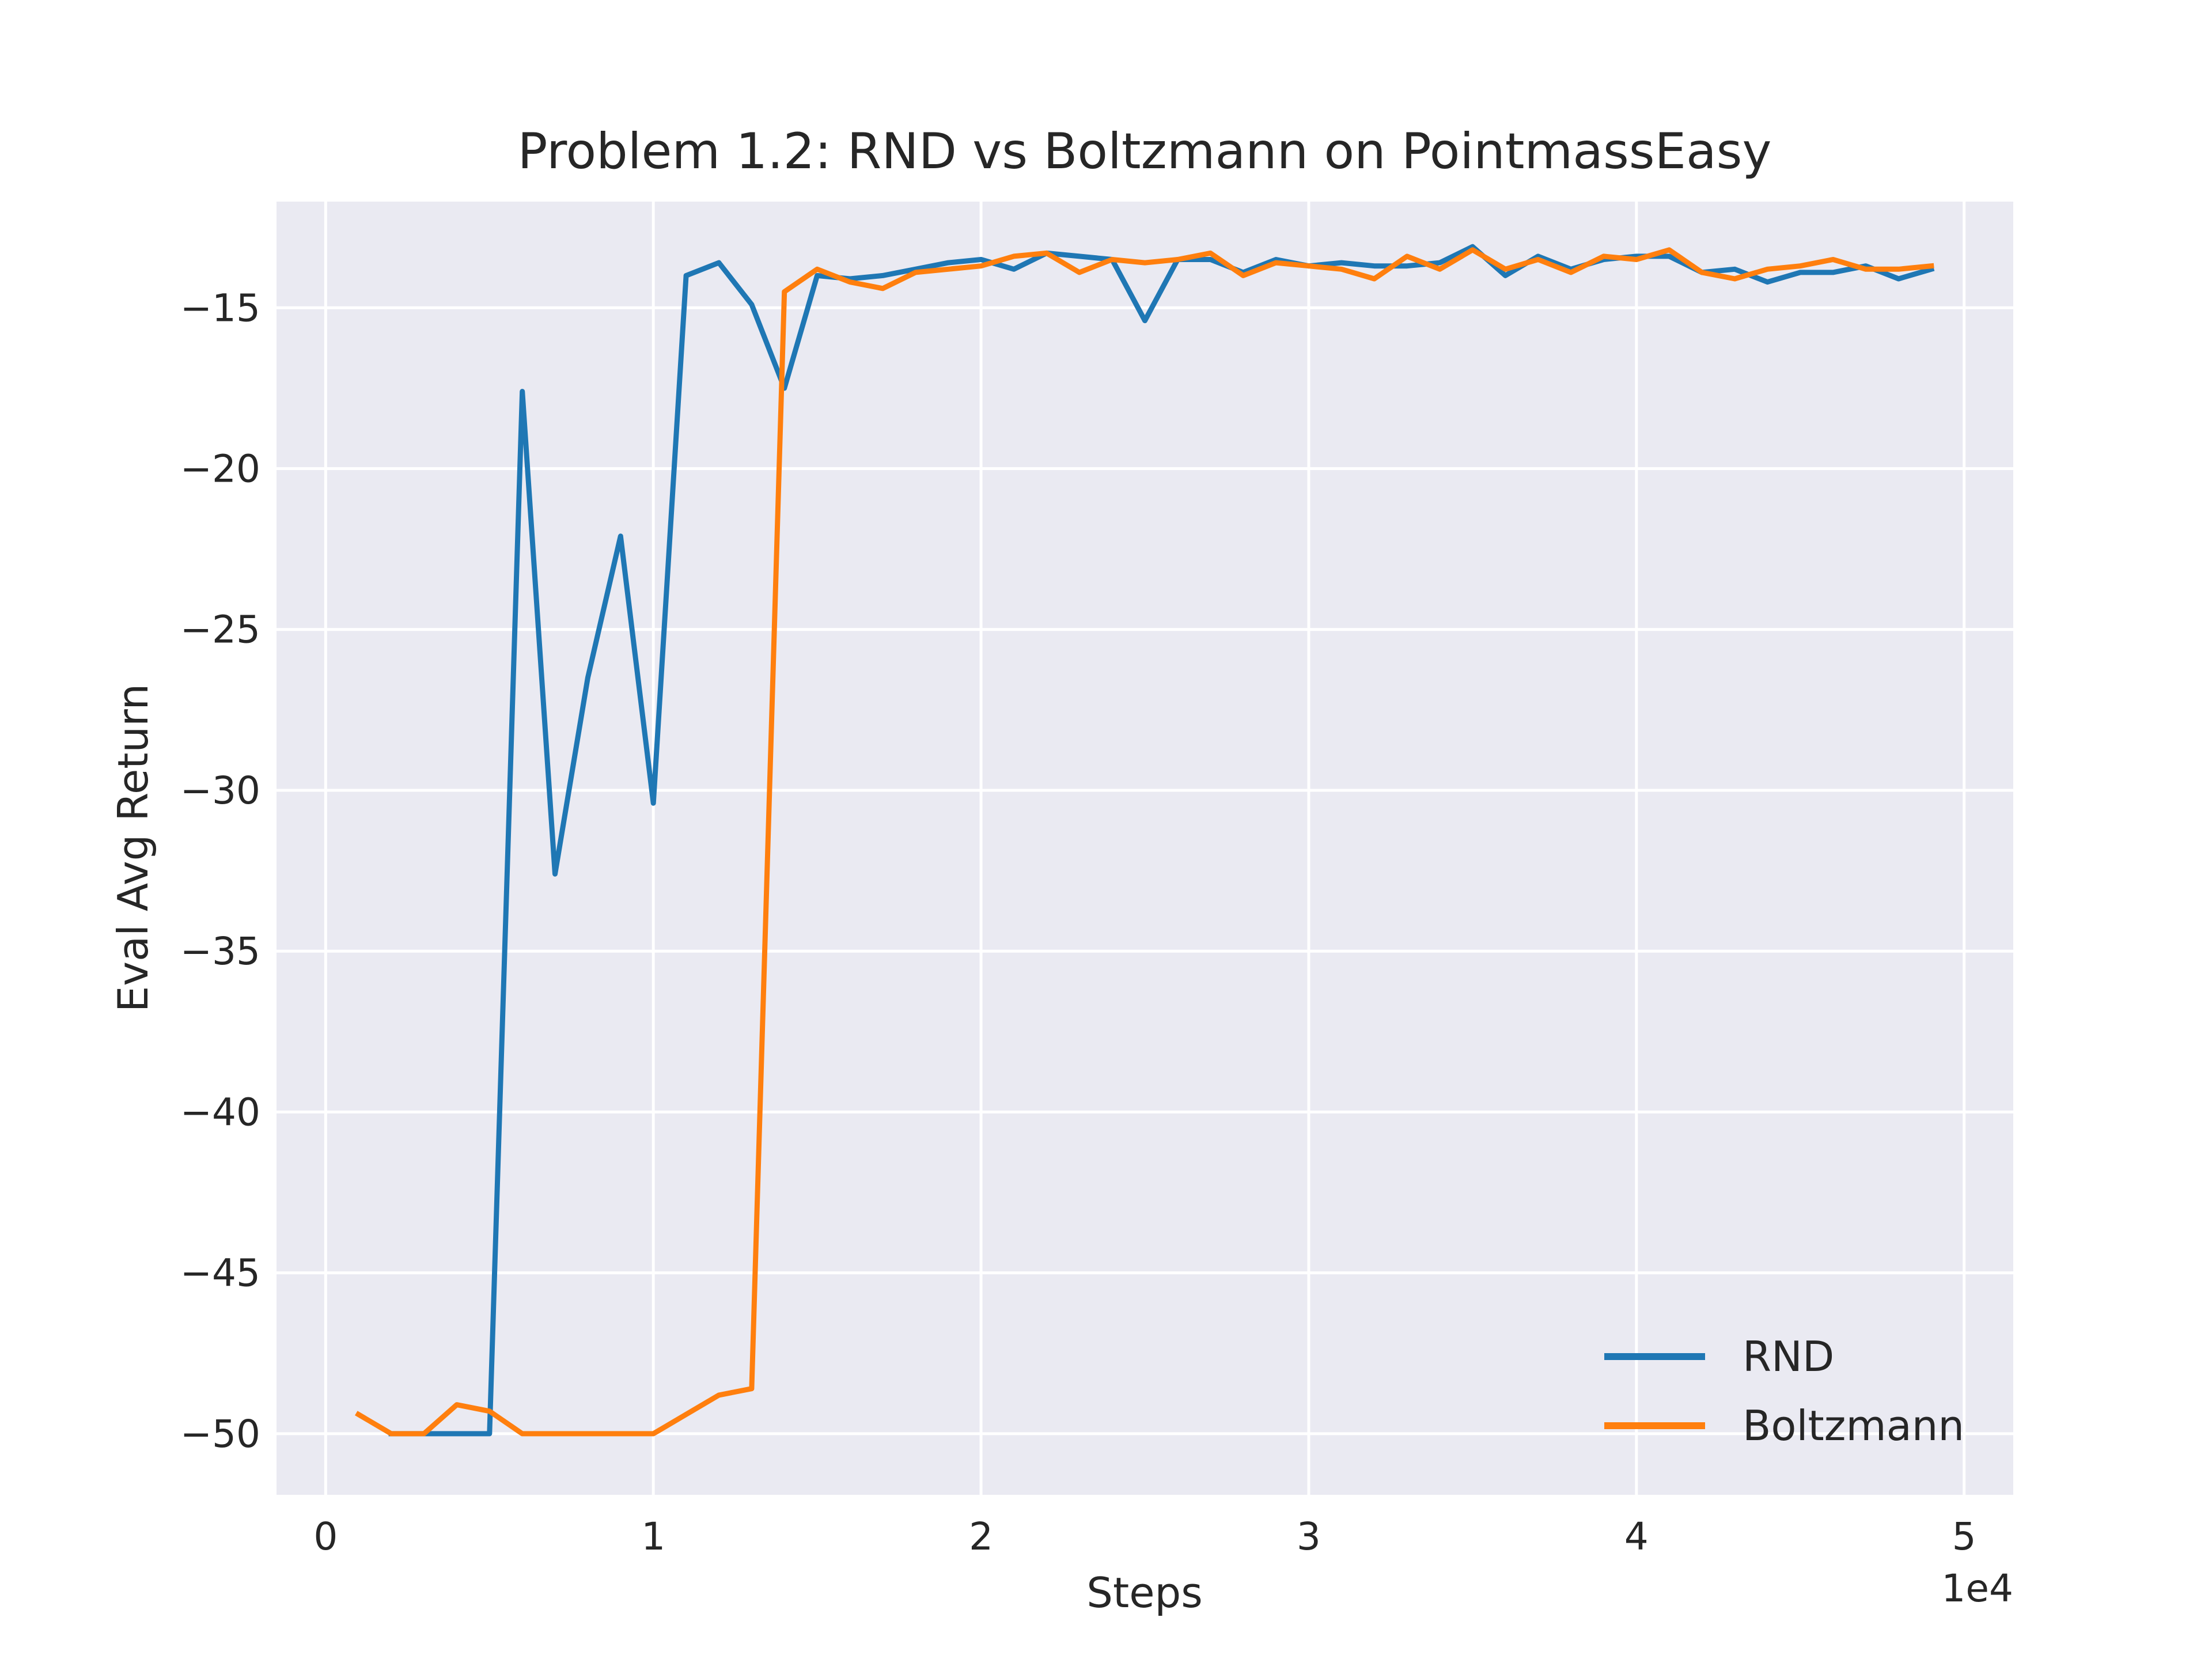  Describe the element at coordinates (1788, 1356) in the screenshot. I see `legend-label-rnd: RND` at that location.